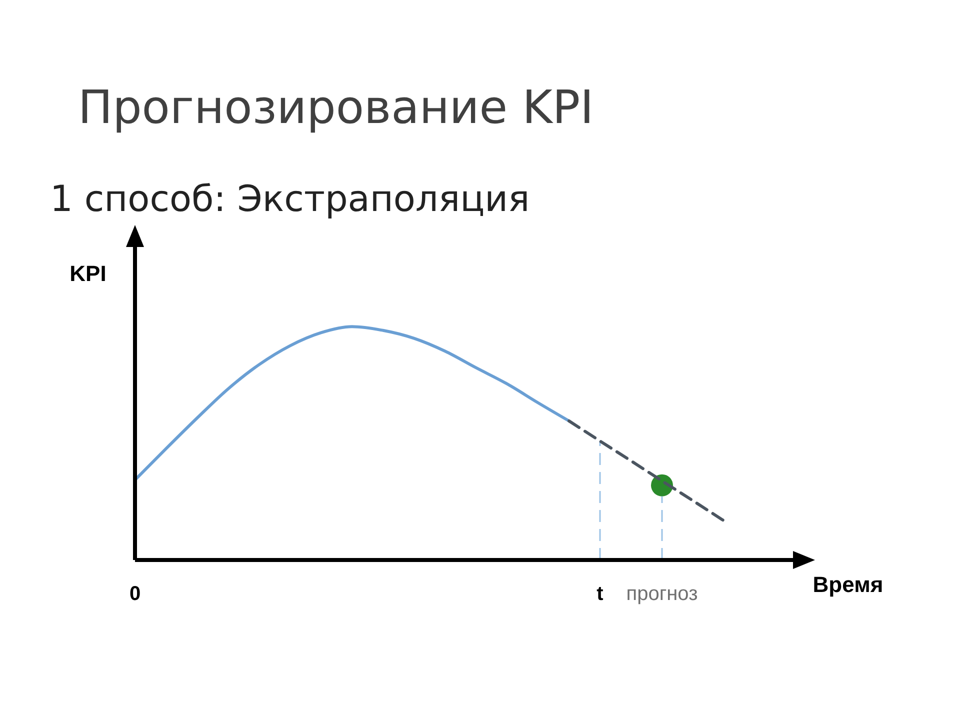  What do you see at coordinates (135, 594) in the screenshot?
I see `x-tick-label: 0` at bounding box center [135, 594].